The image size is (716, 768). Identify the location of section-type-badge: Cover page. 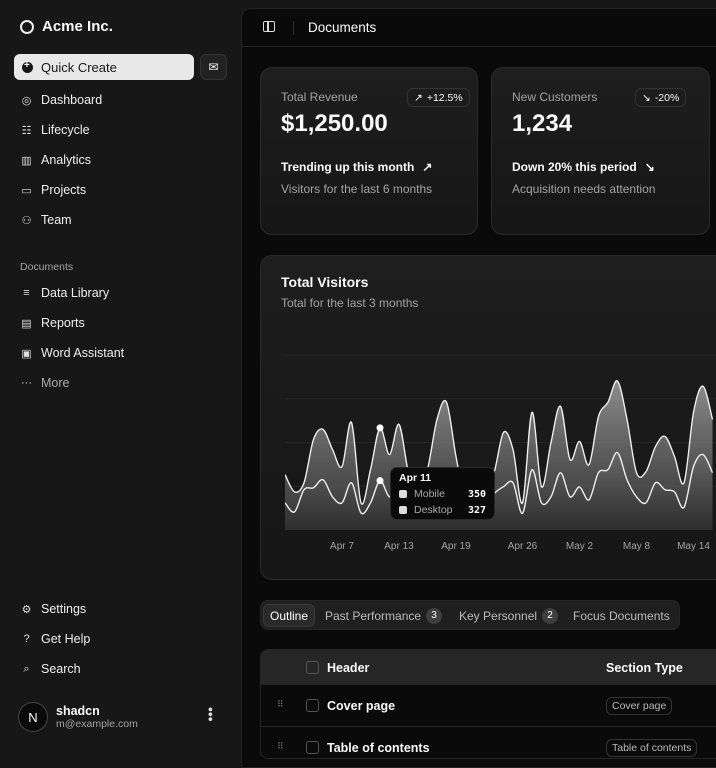
(639, 706).